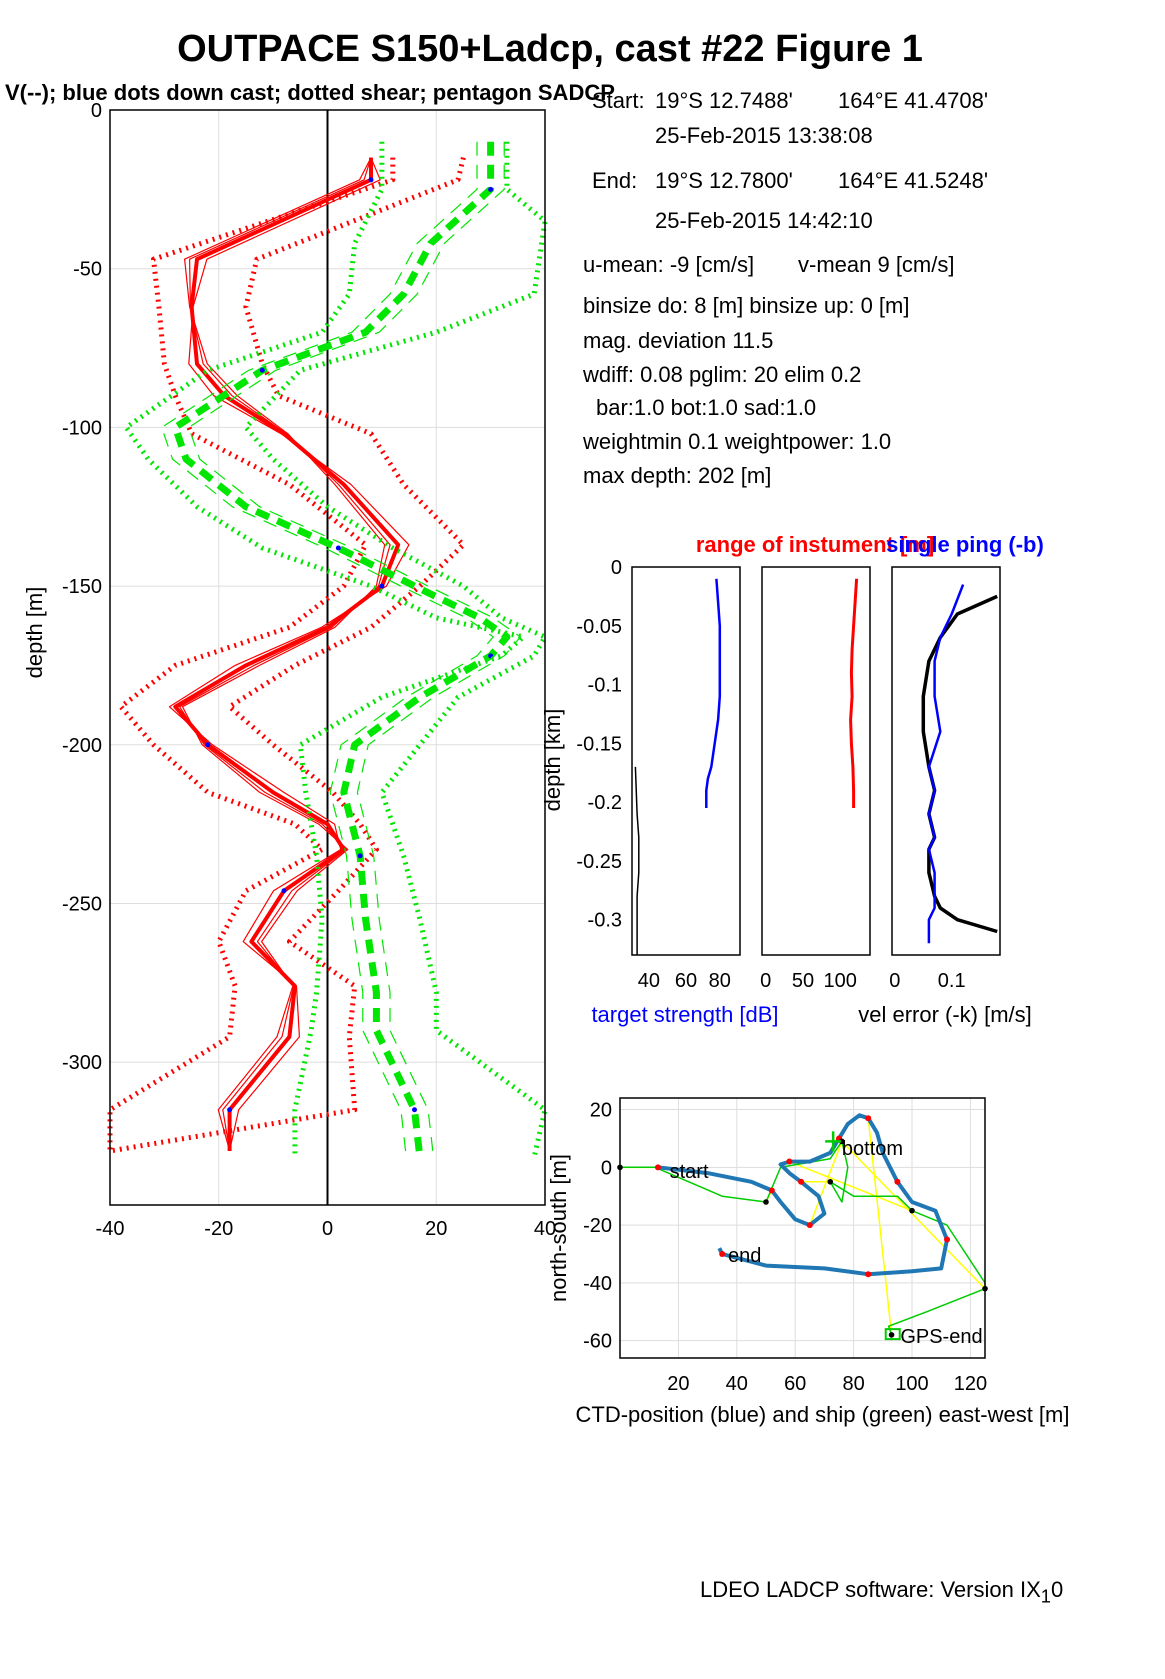 Image resolution: width=1165 pixels, height=1679 pixels. Describe the element at coordinates (82, 904) in the screenshot. I see `main-y-tick-label: -250` at that location.